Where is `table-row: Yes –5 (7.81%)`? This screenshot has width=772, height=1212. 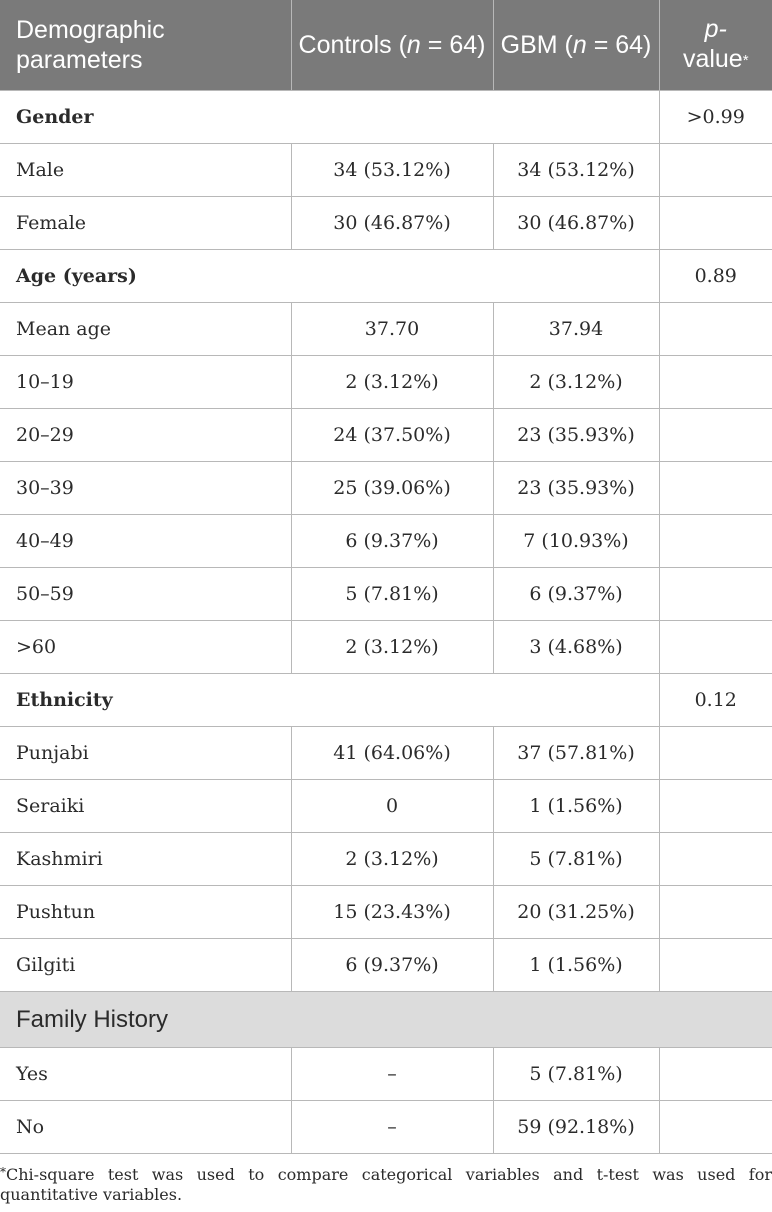 table-row: Yes –5 (7.81%) is located at coordinates (386, 1074).